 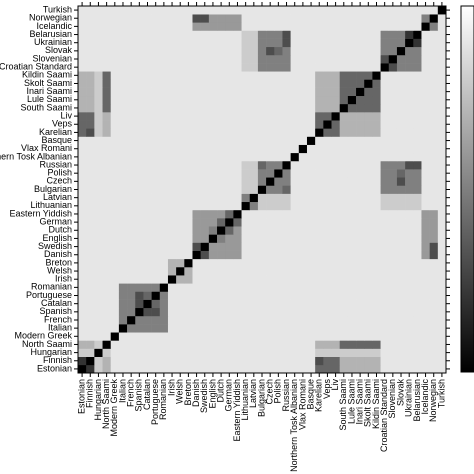 I want to click on y-tick-label: Hungarian, so click(x=51, y=352).